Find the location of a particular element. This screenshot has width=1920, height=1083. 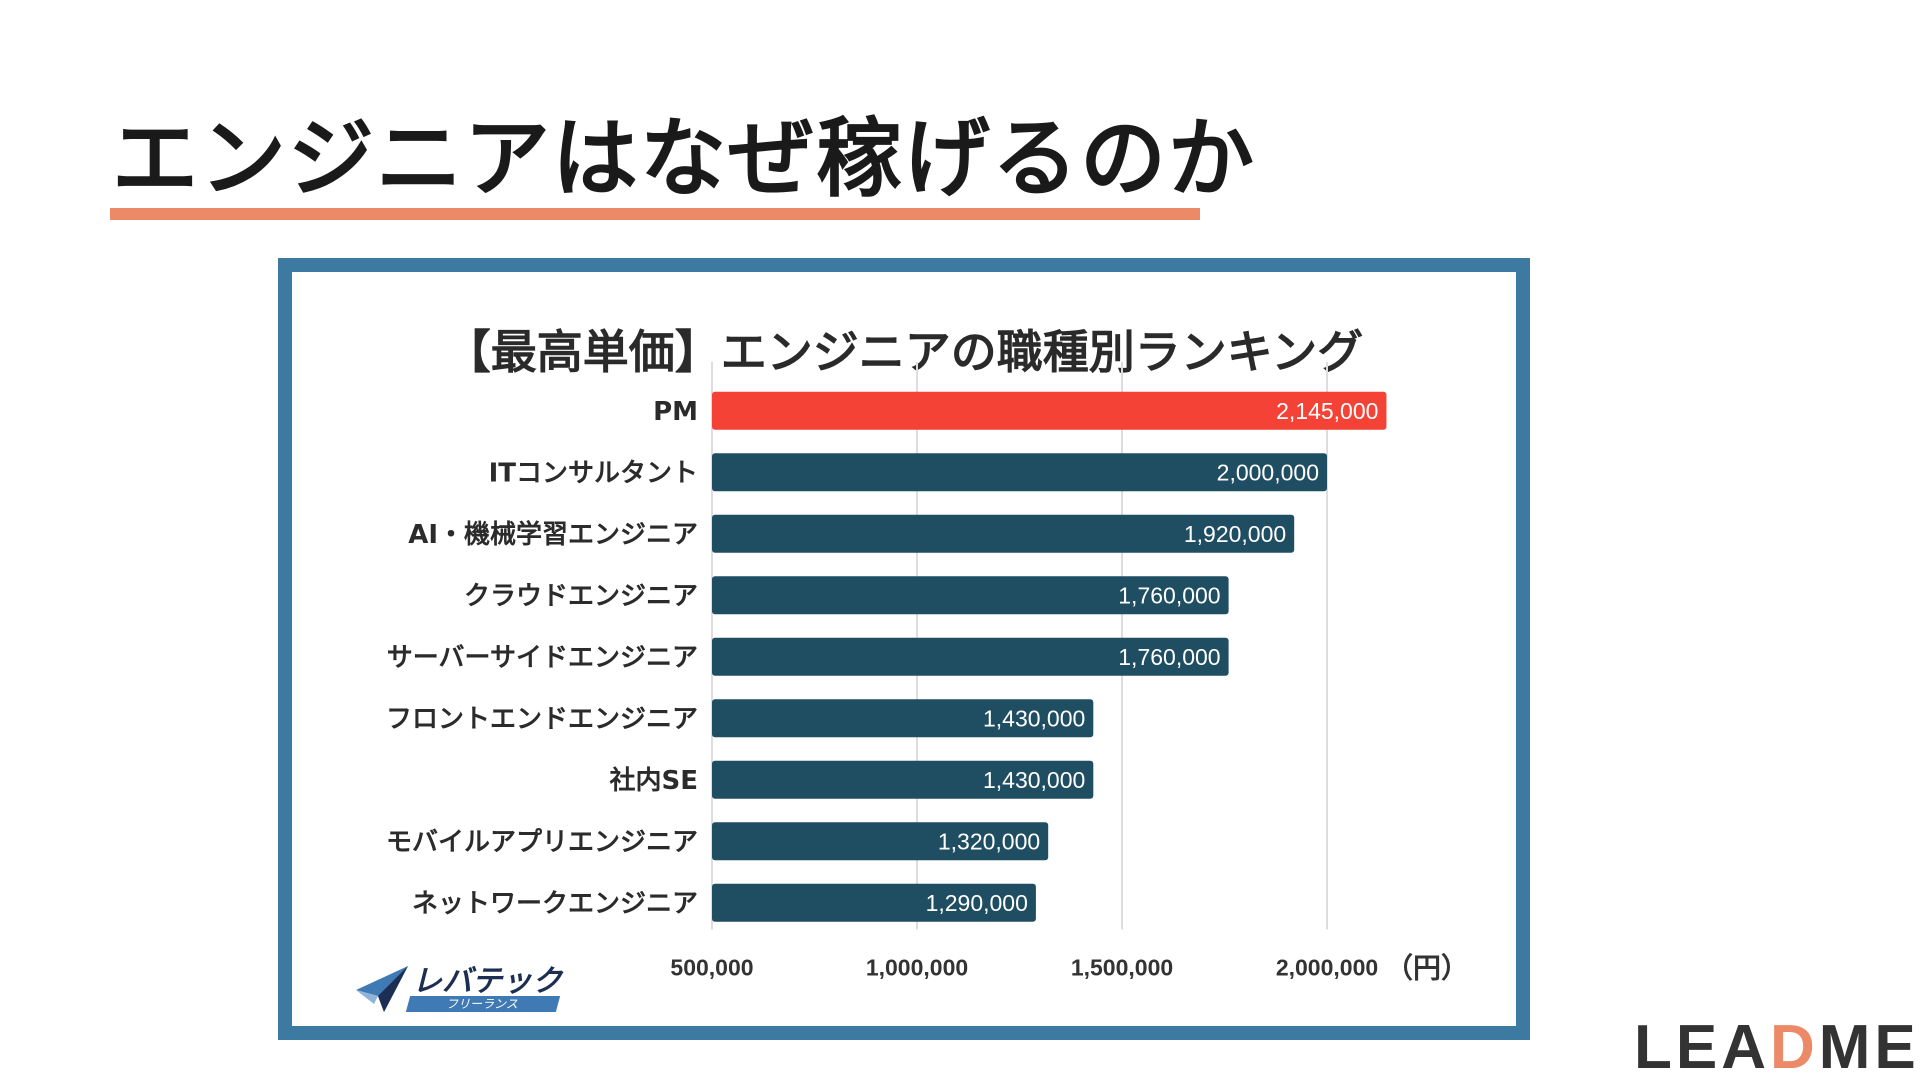

levtech-logo: レバテック フリーランス is located at coordinates (459, 988).